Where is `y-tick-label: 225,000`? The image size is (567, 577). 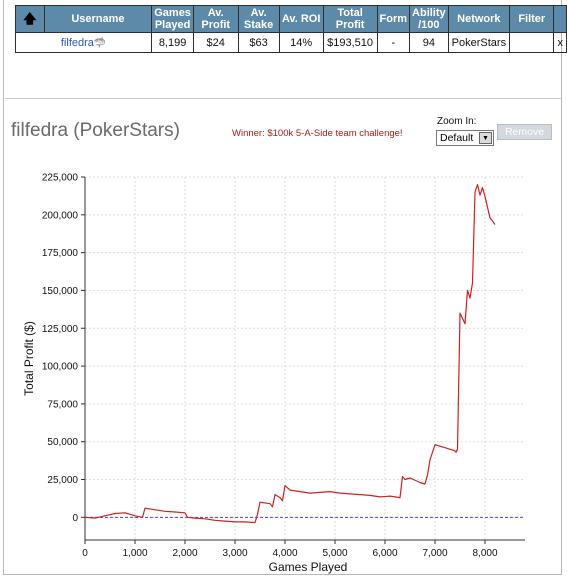
y-tick-label: 225,000 is located at coordinates (60, 178).